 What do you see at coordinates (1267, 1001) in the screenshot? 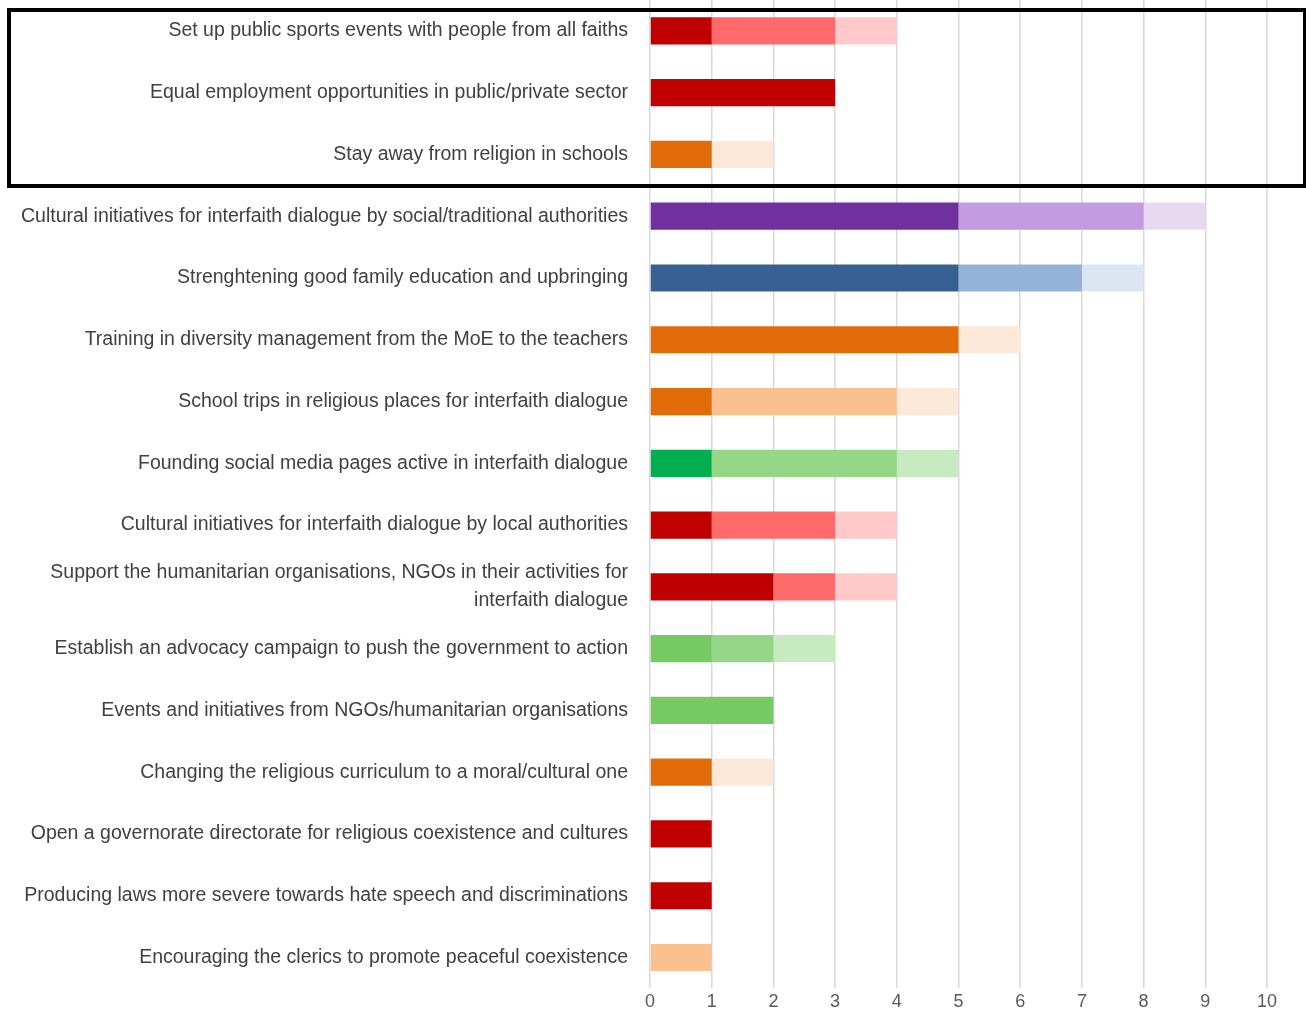
I see `x-tick-label: 10` at bounding box center [1267, 1001].